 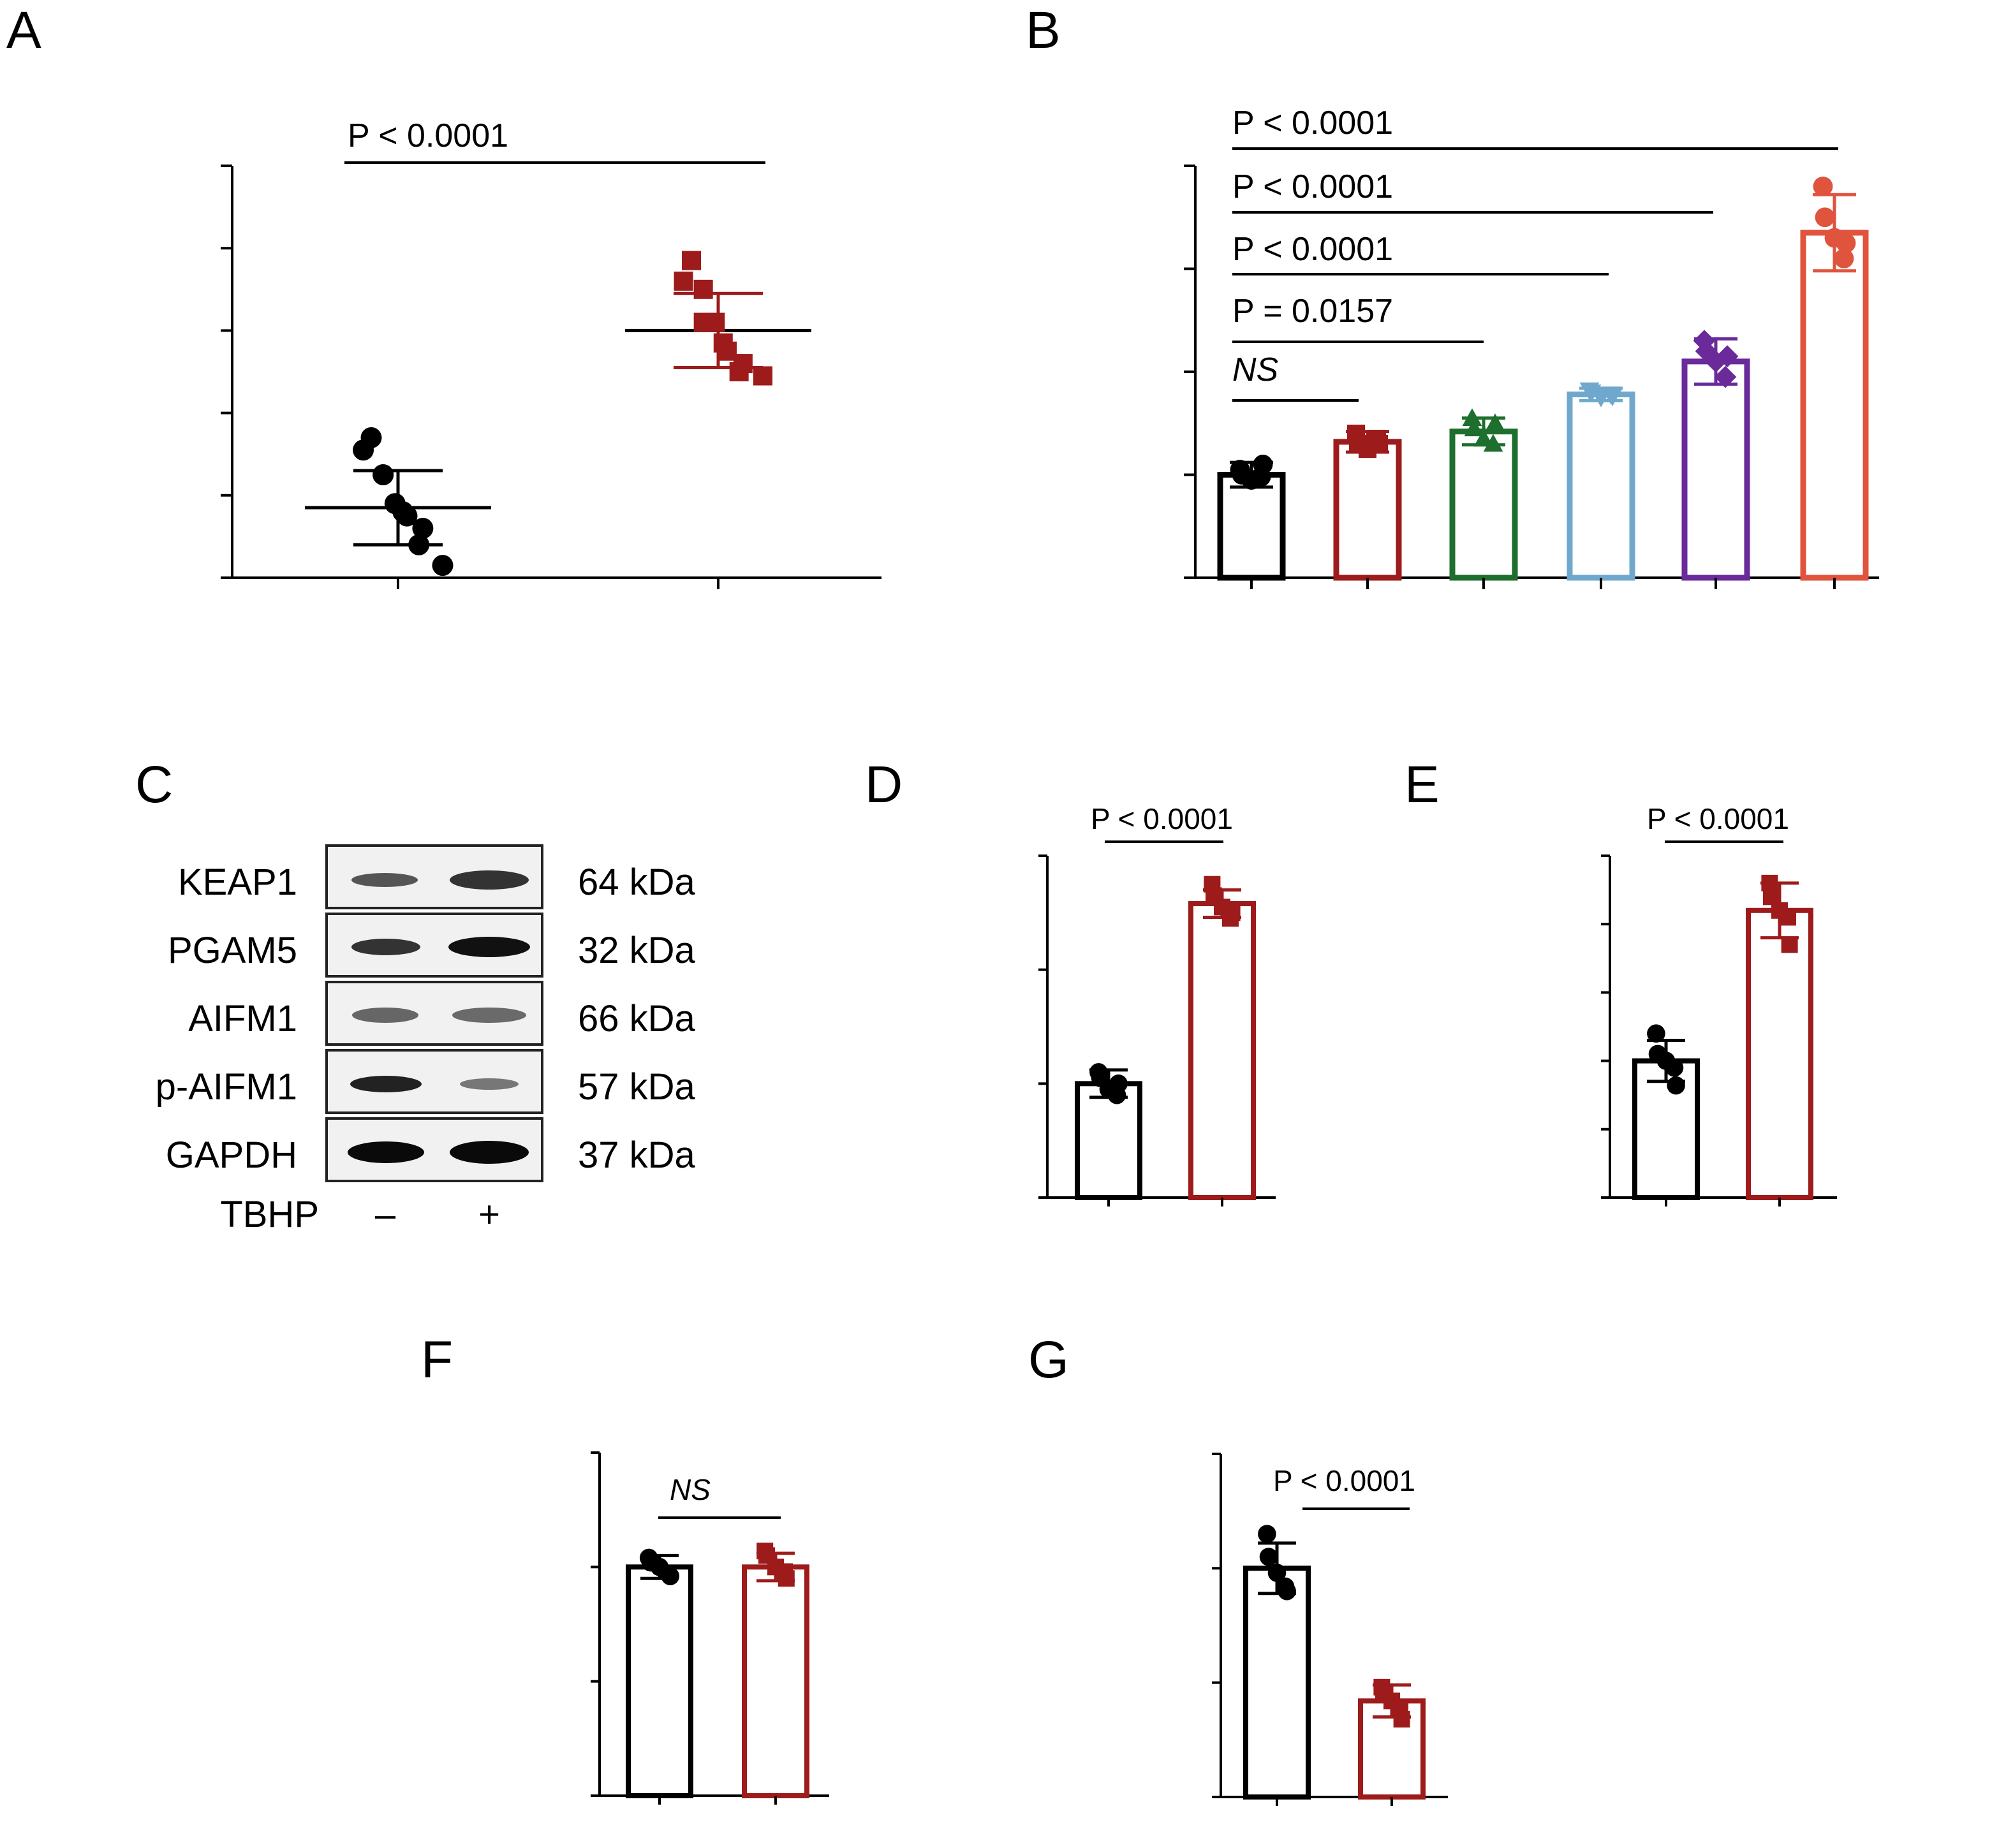 What do you see at coordinates (1312, 123) in the screenshot?
I see `p-value-label-b-150: P < 0.0001` at bounding box center [1312, 123].